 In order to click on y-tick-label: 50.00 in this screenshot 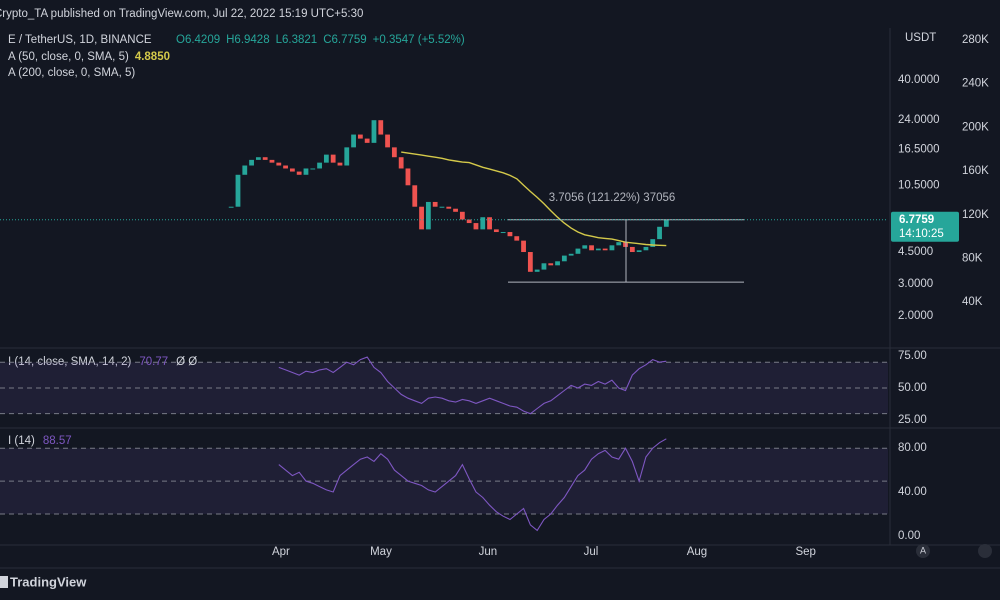, I will do `click(912, 388)`.